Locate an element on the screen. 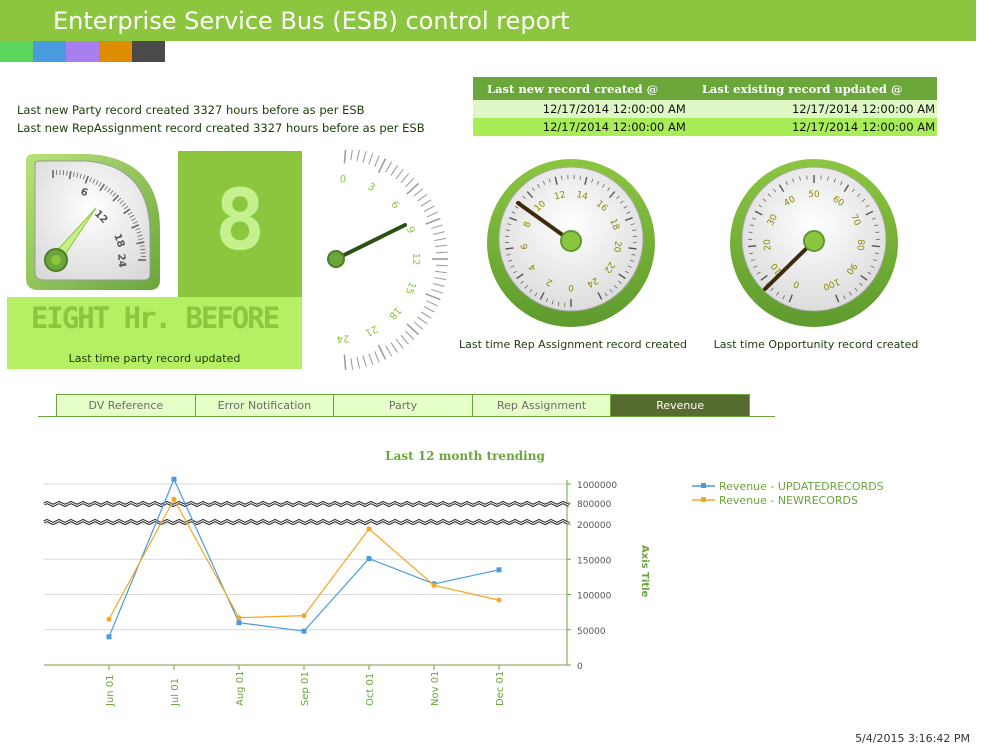 The height and width of the screenshot is (756, 997). table-cell: 12/17/2014 12:00:00 AM is located at coordinates (580, 109).